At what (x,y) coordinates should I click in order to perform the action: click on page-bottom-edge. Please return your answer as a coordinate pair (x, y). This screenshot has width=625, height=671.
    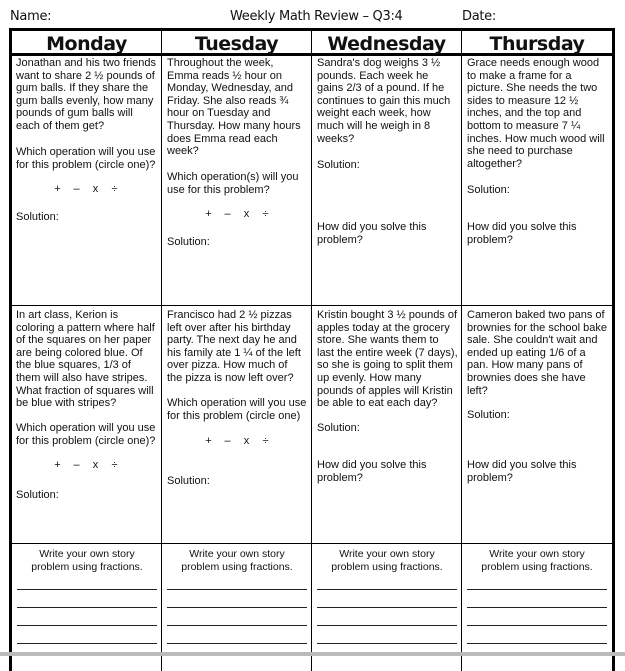
    Looking at the image, I should click on (312, 654).